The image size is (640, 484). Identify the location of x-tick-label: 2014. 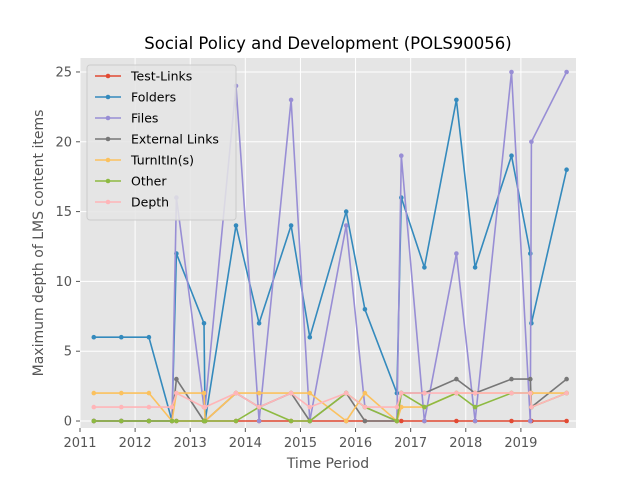
(245, 443).